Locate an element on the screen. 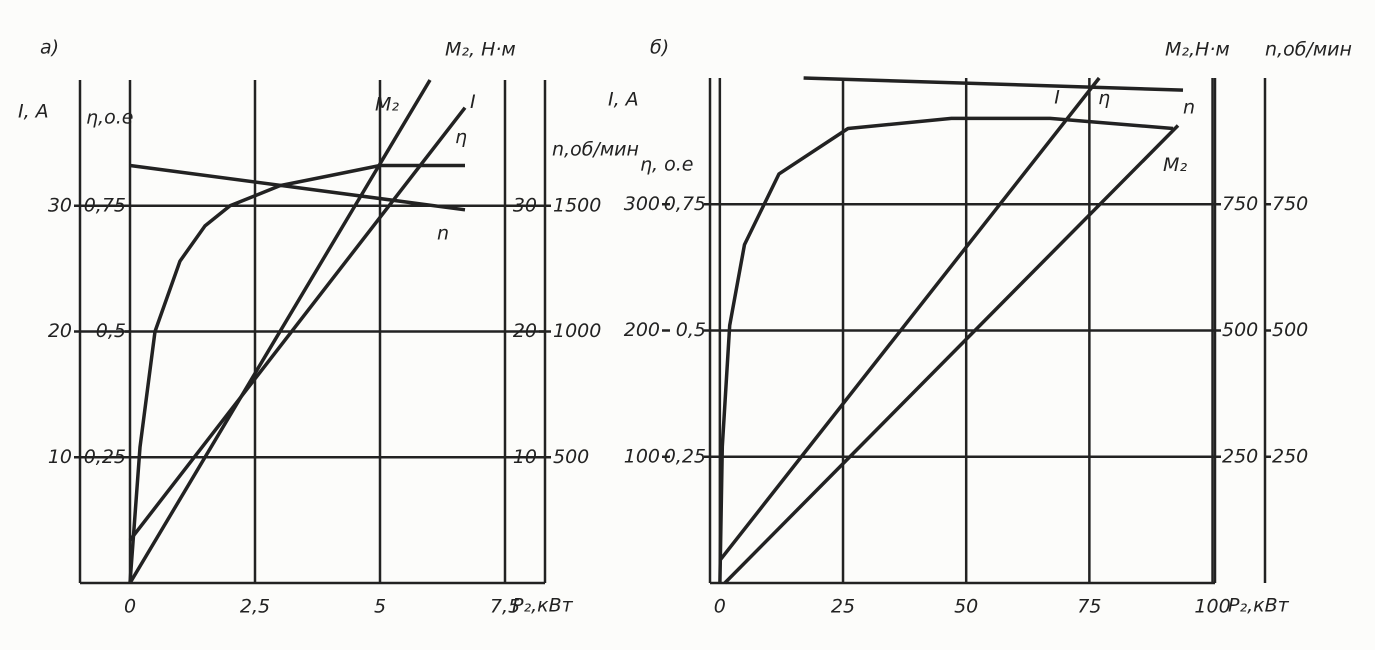  y-tick-label: 300 is located at coordinates (642, 204).